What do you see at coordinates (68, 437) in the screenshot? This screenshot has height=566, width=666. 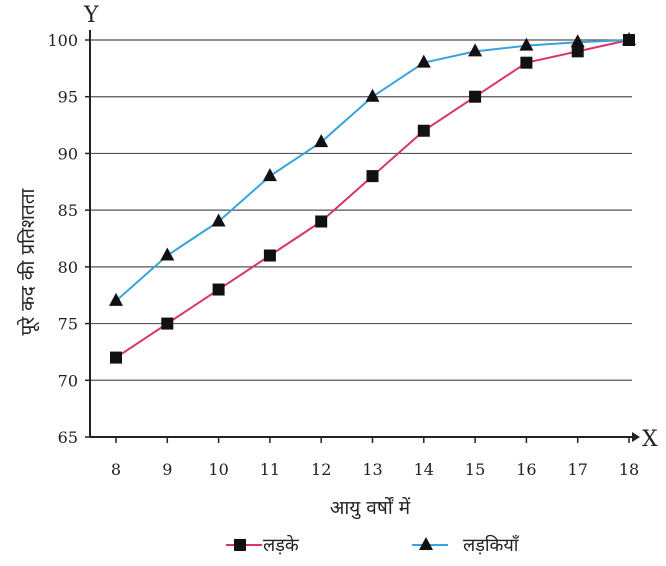 I see `y-tick-label: 65` at bounding box center [68, 437].